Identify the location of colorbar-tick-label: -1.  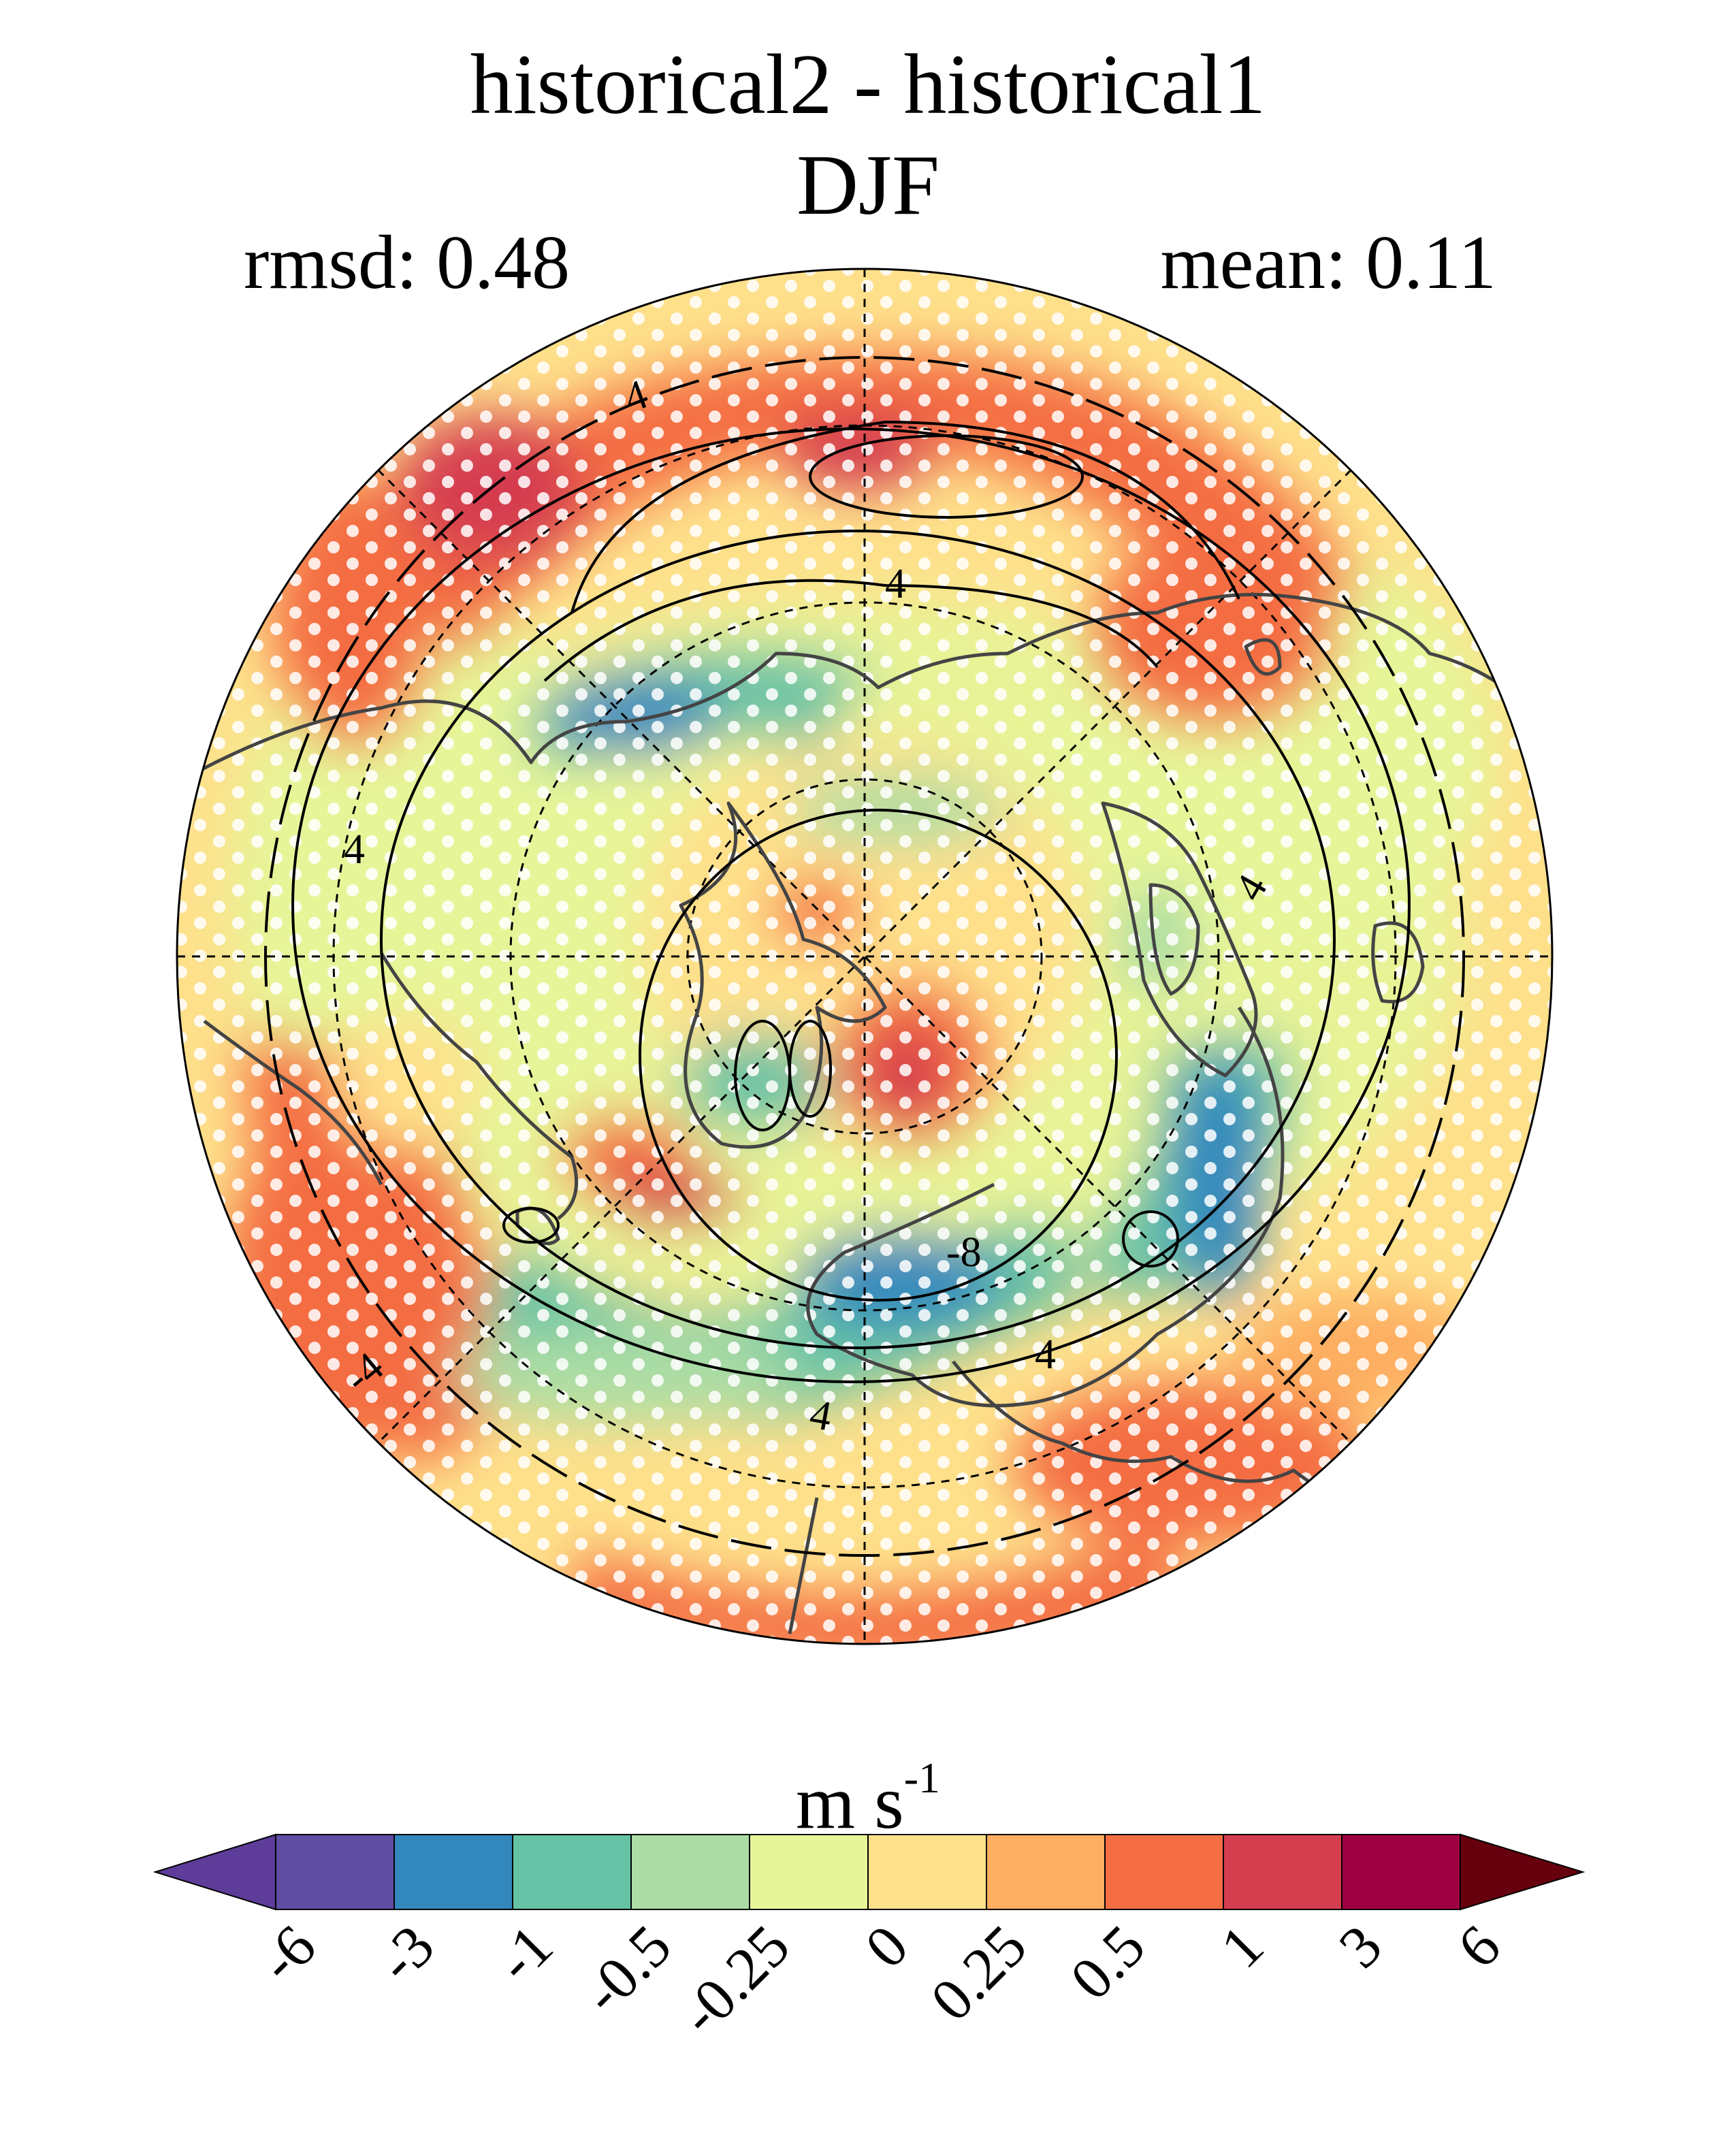
(524, 1954).